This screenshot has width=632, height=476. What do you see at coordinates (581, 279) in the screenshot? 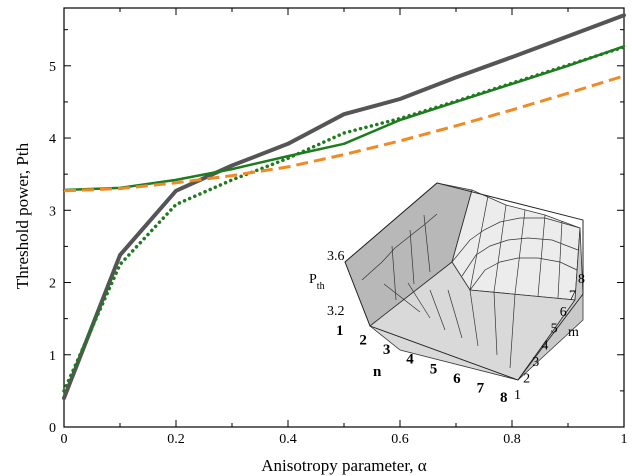
I see `inset-m-tick-label: 8` at bounding box center [581, 279].